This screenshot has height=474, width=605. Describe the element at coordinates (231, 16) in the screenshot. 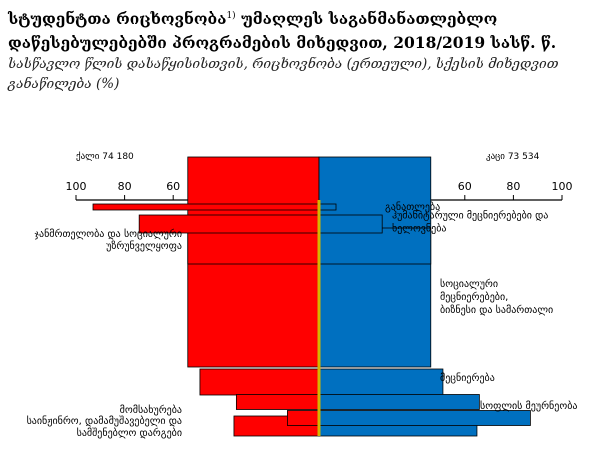

I see `footnote-marker: 1)` at that location.